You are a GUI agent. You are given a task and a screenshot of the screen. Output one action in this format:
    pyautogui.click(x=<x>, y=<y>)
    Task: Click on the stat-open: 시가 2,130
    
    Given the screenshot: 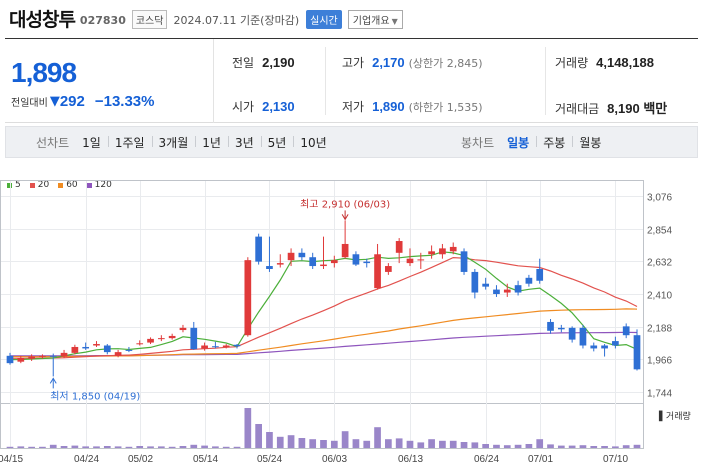 What is the action you would take?
    pyautogui.click(x=263, y=106)
    